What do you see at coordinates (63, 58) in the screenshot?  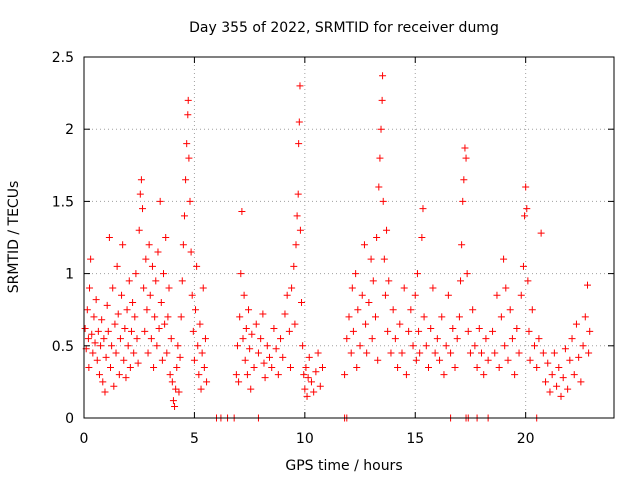 I see `y-tick-label: 2.5` at bounding box center [63, 58].